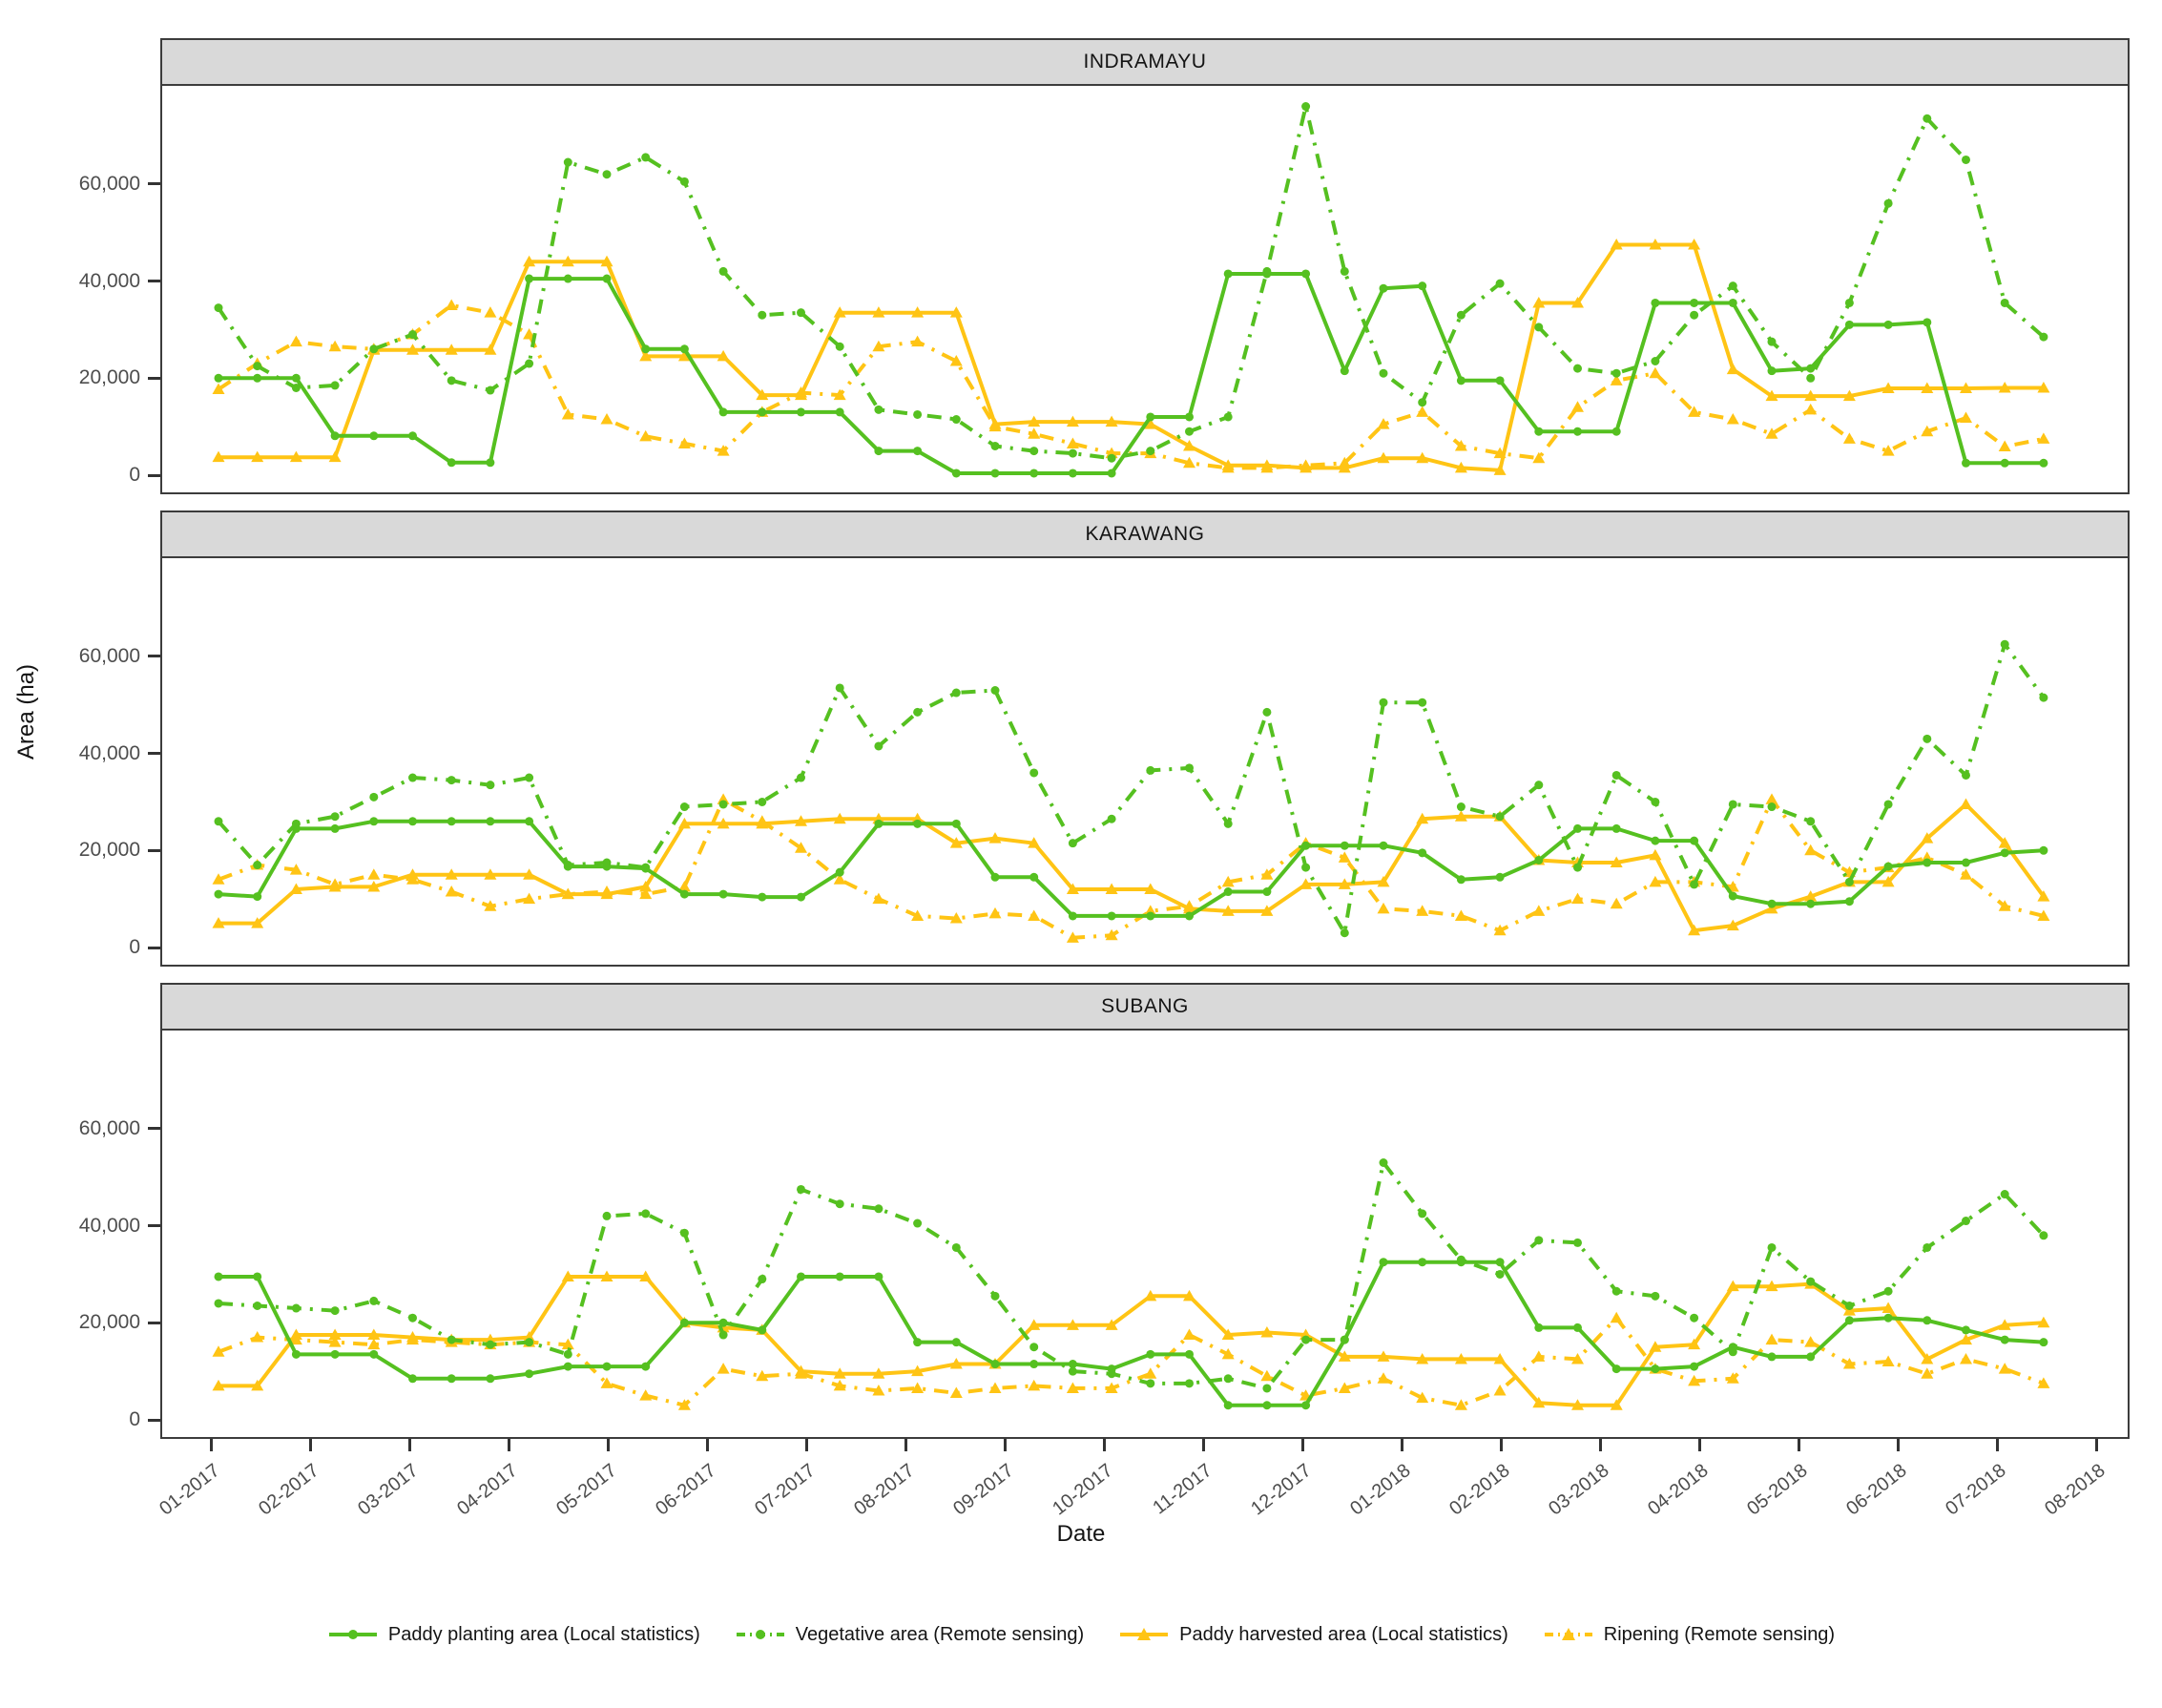 The width and height of the screenshot is (2162, 1708). What do you see at coordinates (109, 377) in the screenshot?
I see `y-tick-label: 20,000` at bounding box center [109, 377].